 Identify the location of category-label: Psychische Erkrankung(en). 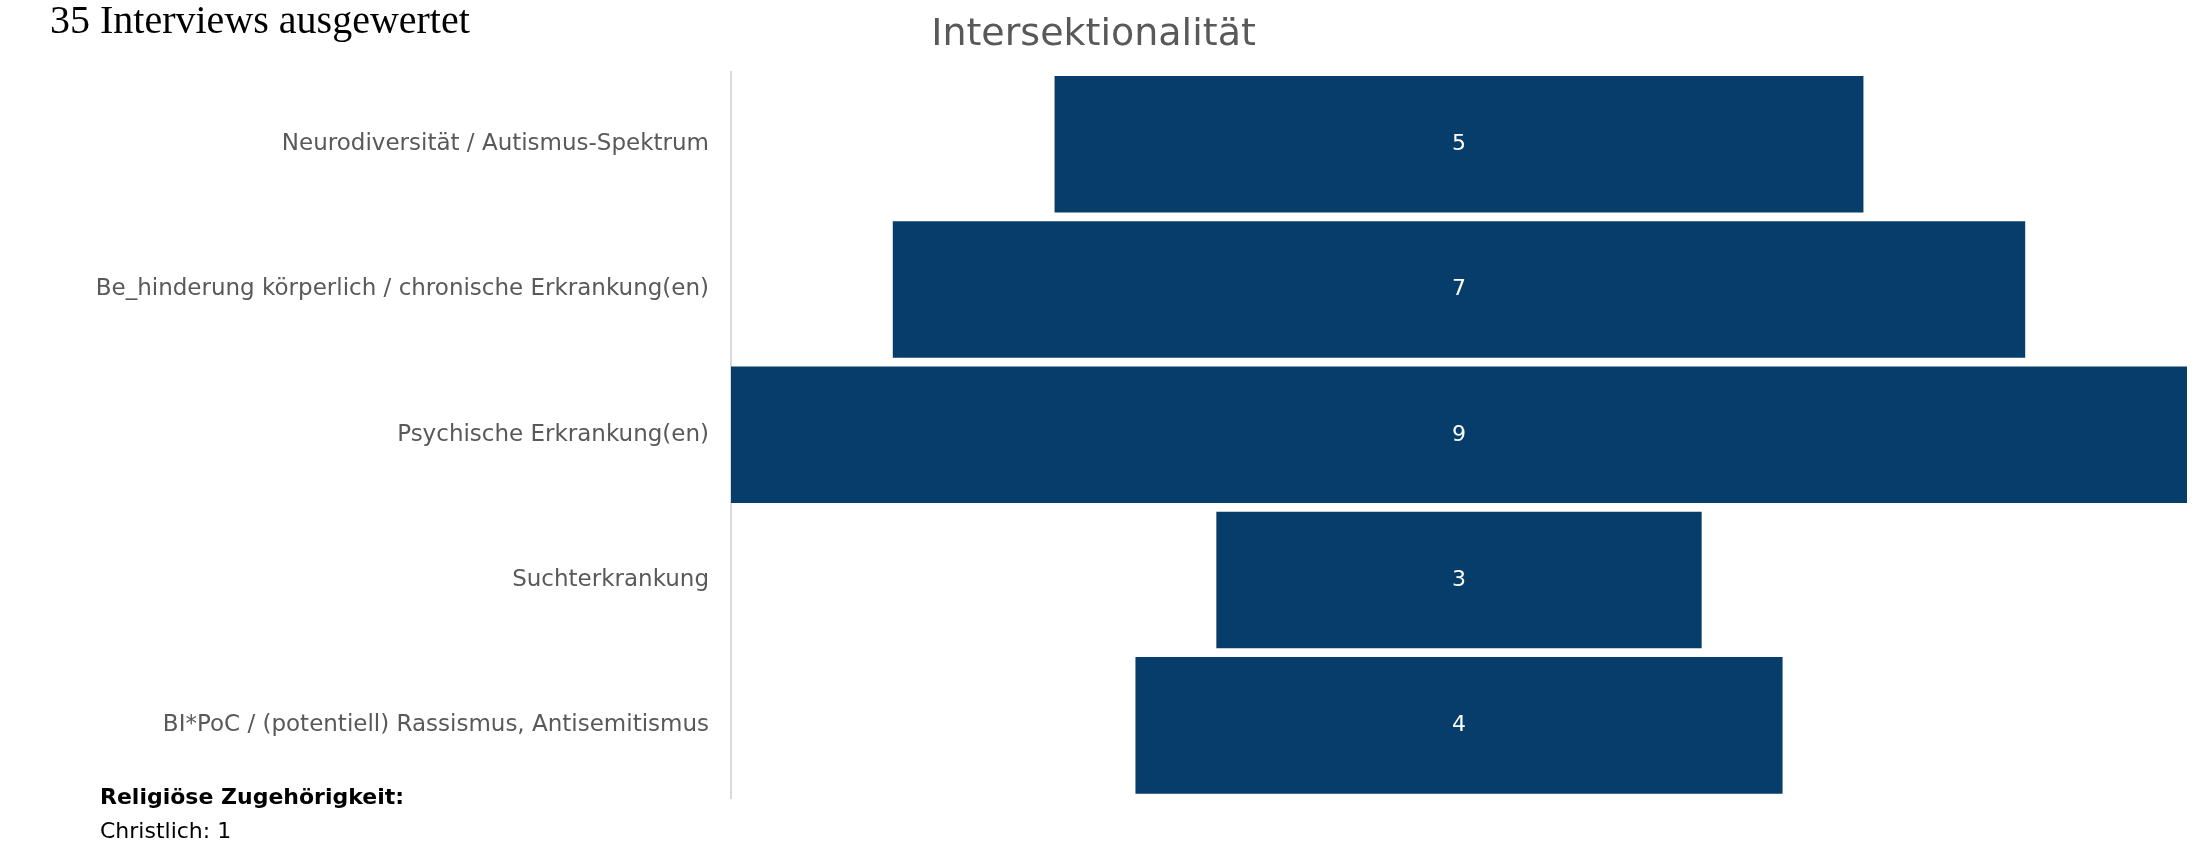
(553, 432).